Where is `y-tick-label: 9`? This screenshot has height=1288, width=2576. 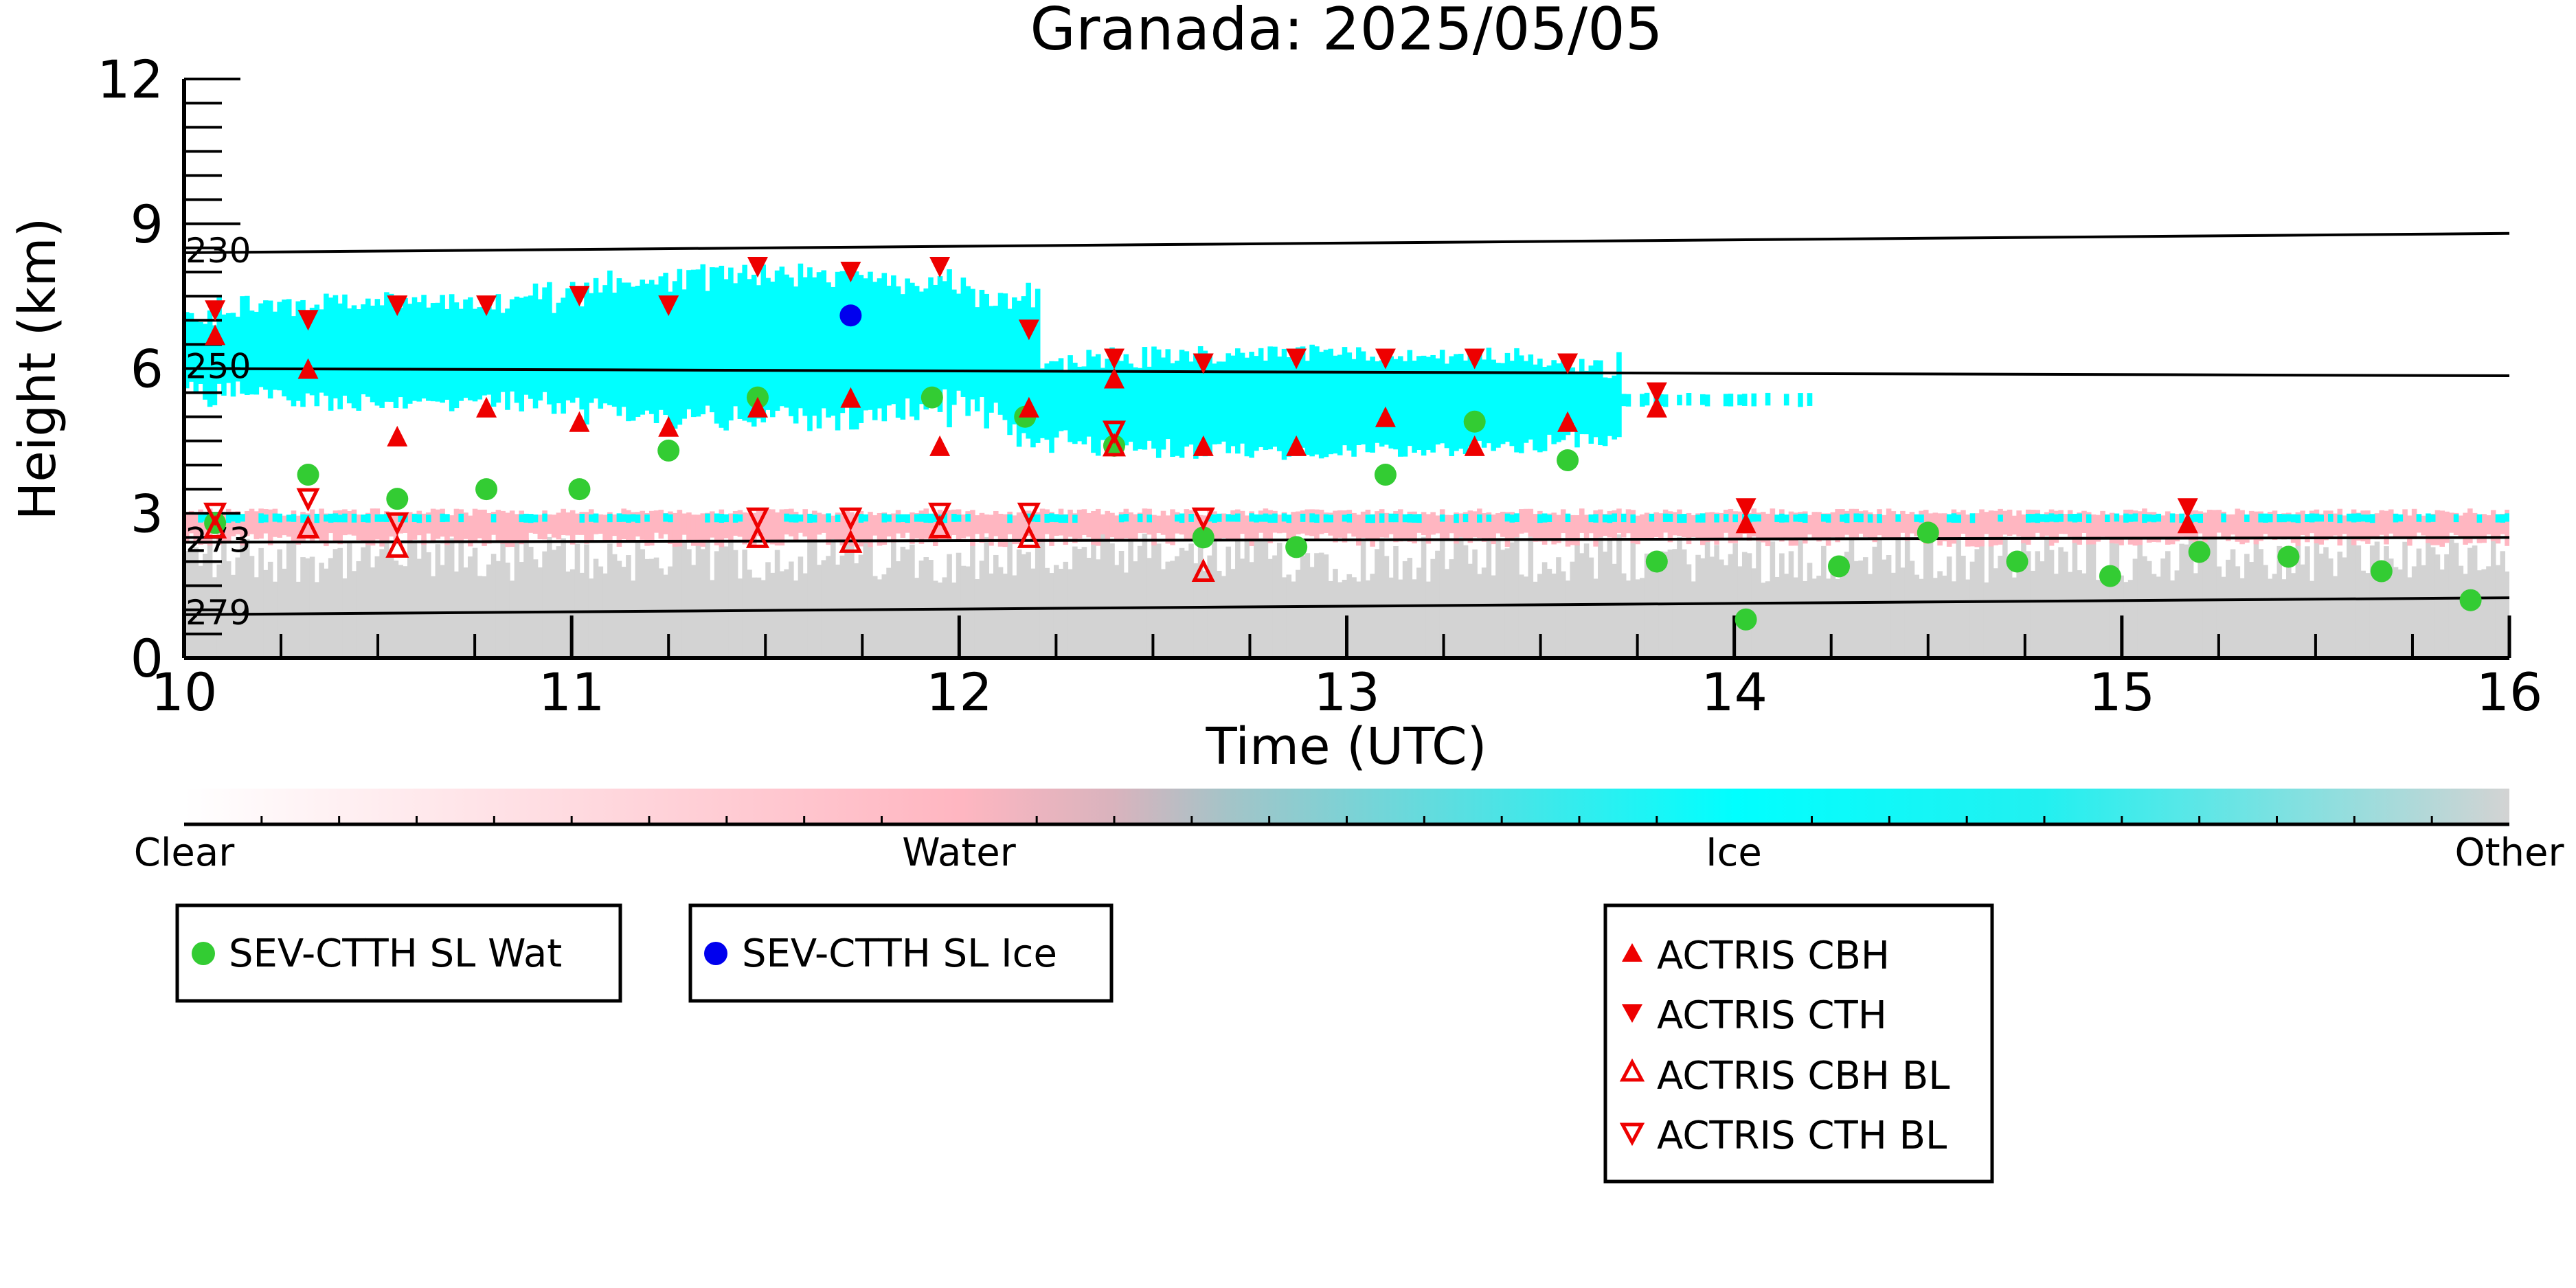
y-tick-label: 9 is located at coordinates (147, 224).